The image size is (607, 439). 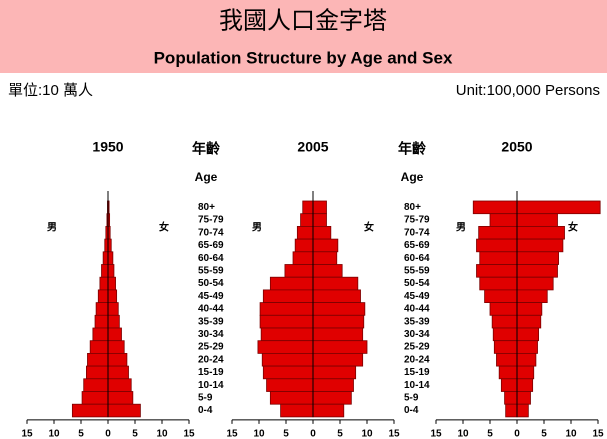 What do you see at coordinates (211, 347) in the screenshot?
I see `age-label: 25-29` at bounding box center [211, 347].